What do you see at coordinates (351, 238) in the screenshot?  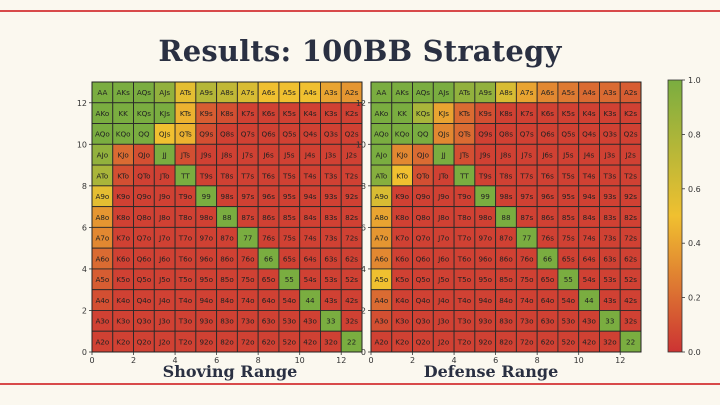 I see `cell-label: 72s` at bounding box center [351, 238].